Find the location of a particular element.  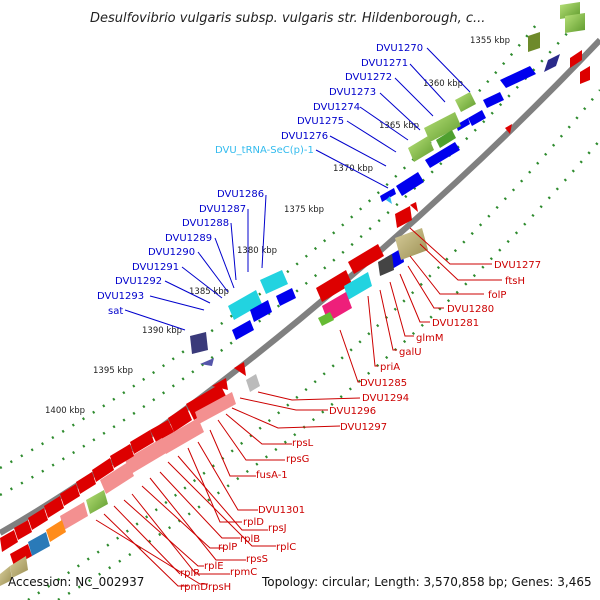

label-rpss: rpsS is located at coordinates (257, 559).